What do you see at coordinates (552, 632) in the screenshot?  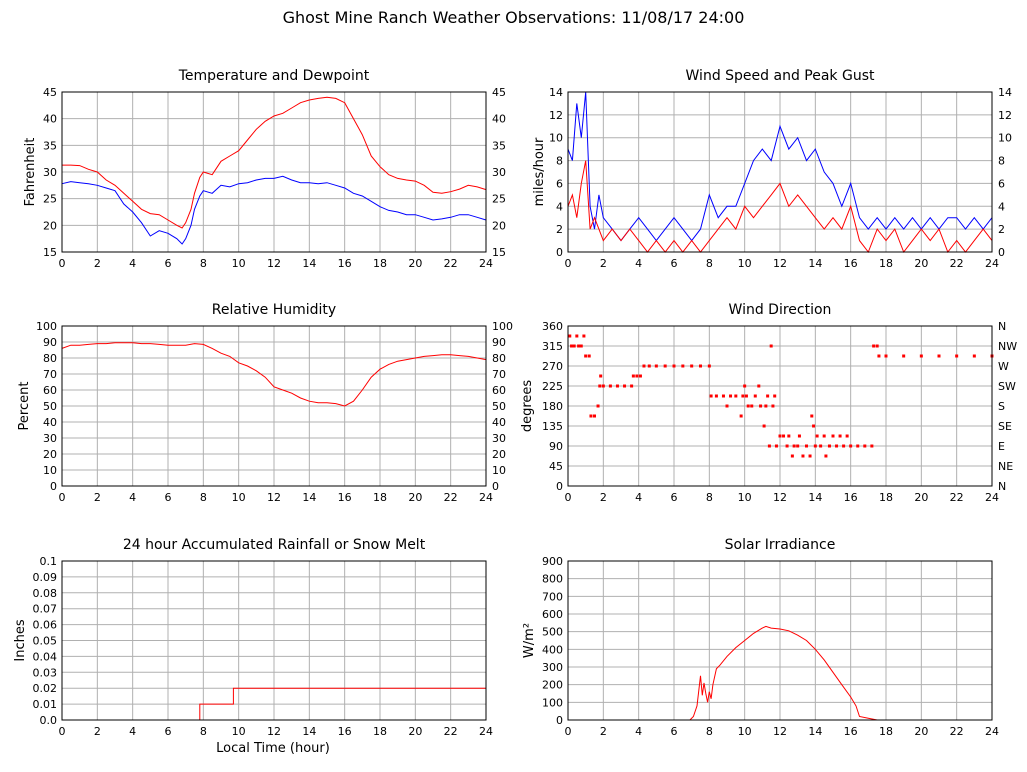 I see `y-tick-label: 500` at bounding box center [552, 632].